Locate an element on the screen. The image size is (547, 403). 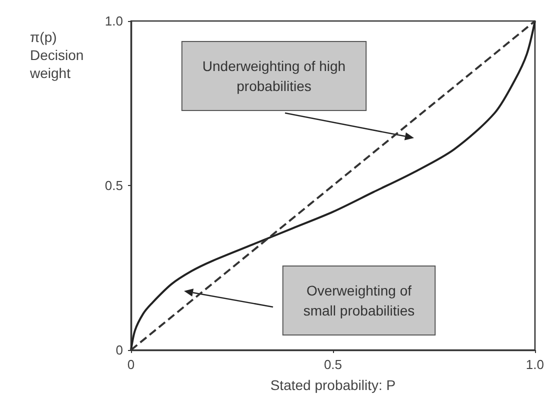
y-axis-title: π(p) Decision weight is located at coordinates (56, 55).